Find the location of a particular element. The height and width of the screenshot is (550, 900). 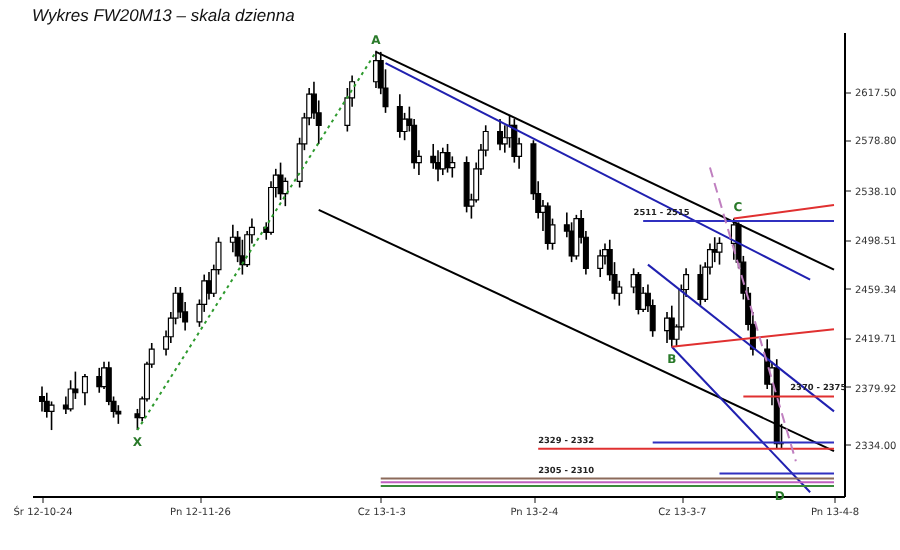

chart-title: Wykres FW20M13 – skala dzienna is located at coordinates (164, 15).